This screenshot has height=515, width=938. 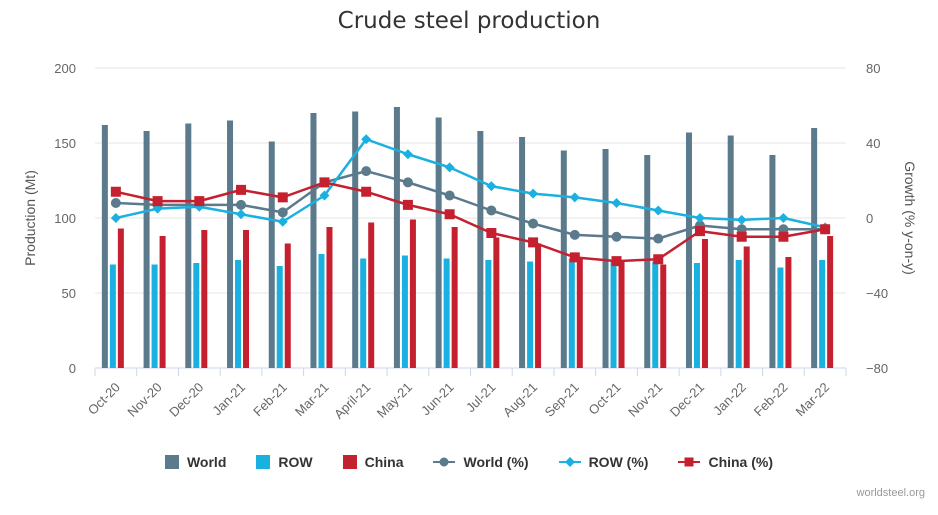 What do you see at coordinates (206, 462) in the screenshot?
I see `legend-label-world: World` at bounding box center [206, 462].